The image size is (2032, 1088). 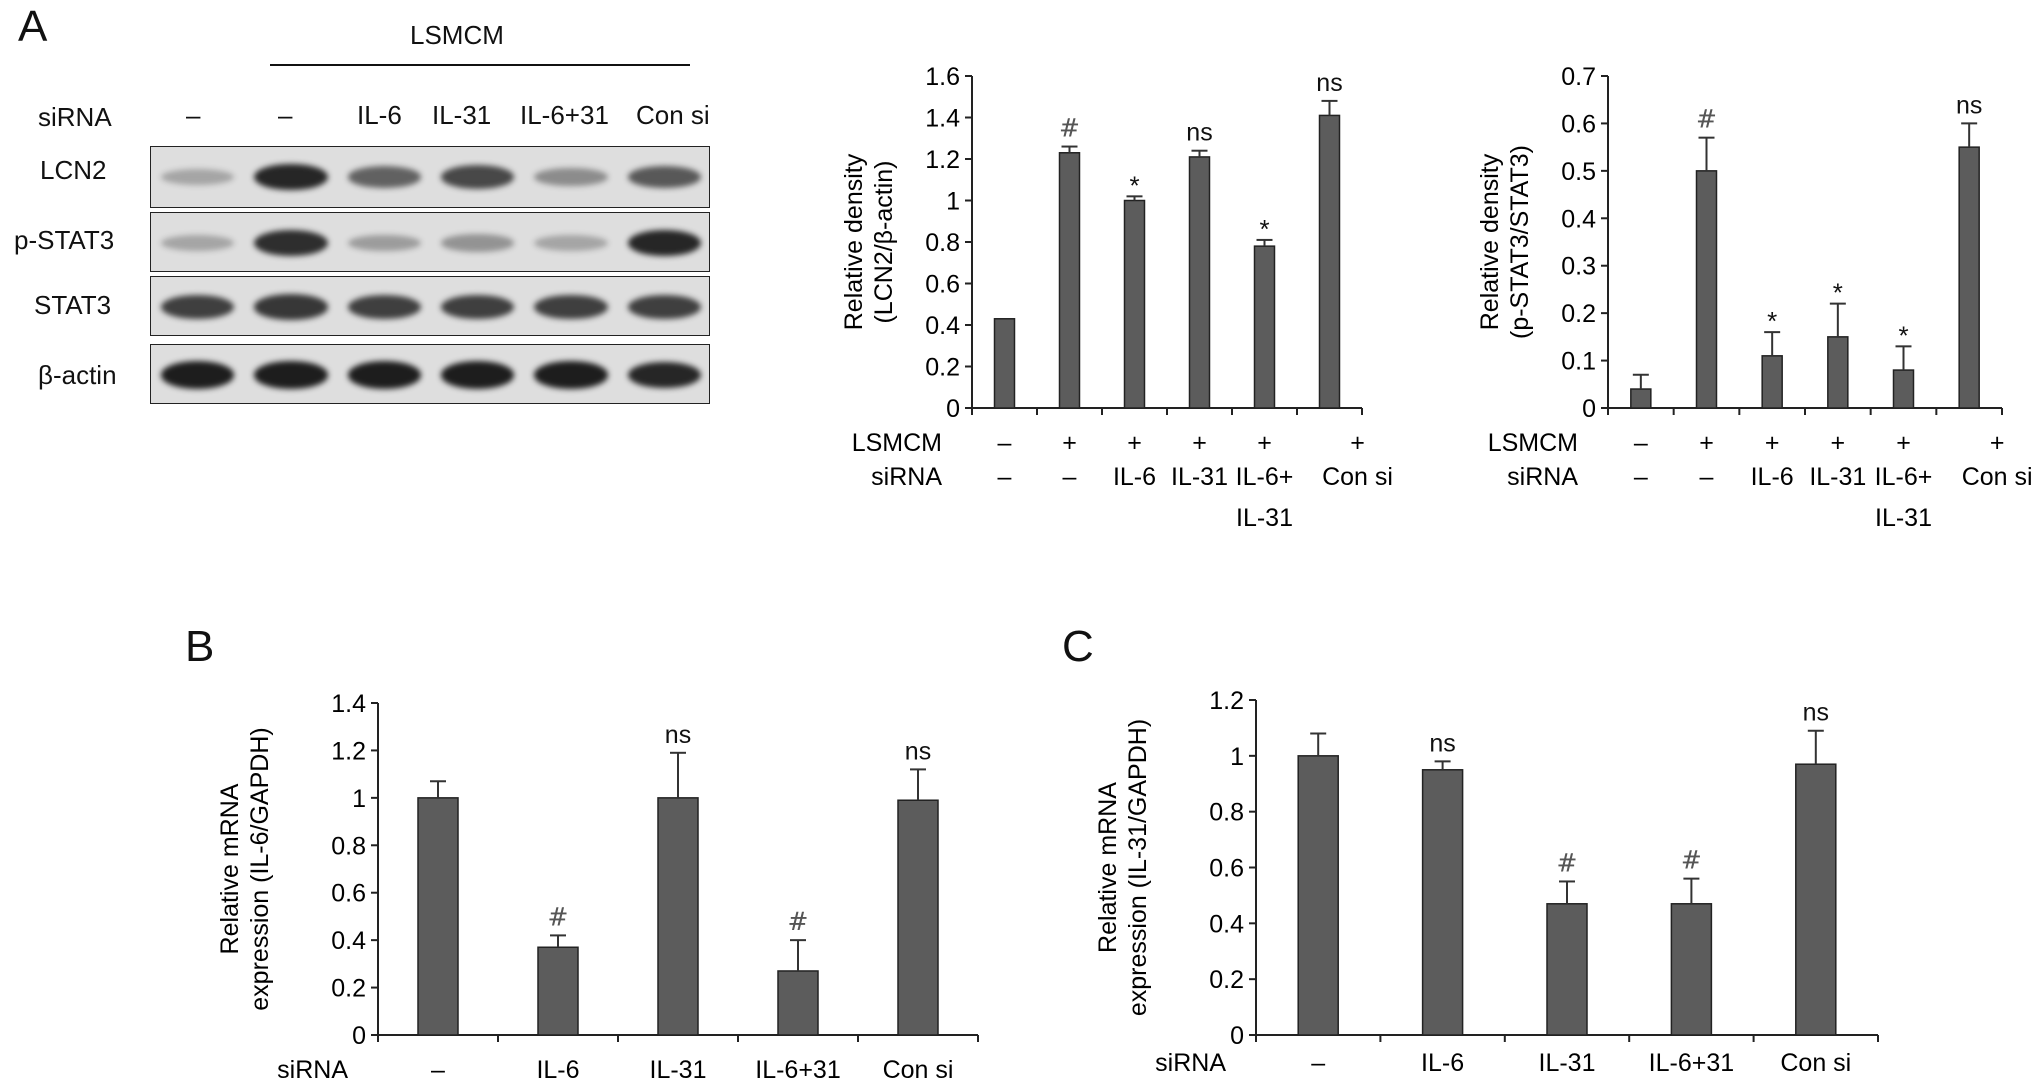 What do you see at coordinates (673, 115) in the screenshot?
I see `lane-label-6: Con si` at bounding box center [673, 115].